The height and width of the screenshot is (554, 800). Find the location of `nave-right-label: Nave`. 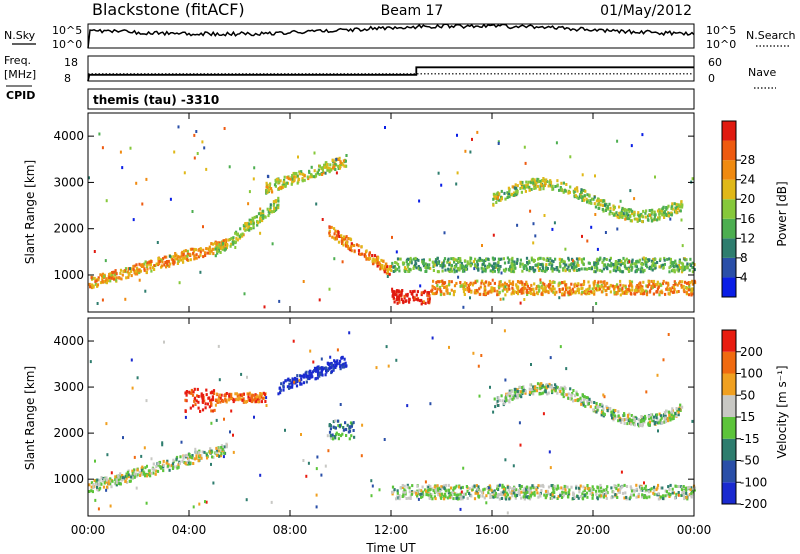

nave-right-label: Nave is located at coordinates (762, 72).